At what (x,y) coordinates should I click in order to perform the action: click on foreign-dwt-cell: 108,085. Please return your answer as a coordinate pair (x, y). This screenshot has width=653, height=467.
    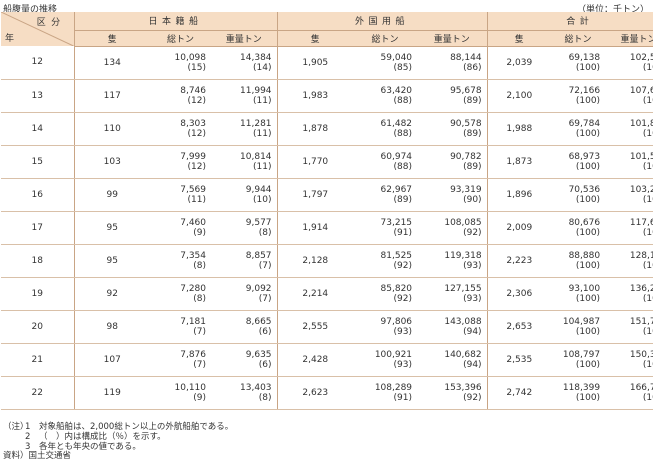
    Looking at the image, I should click on (463, 223).